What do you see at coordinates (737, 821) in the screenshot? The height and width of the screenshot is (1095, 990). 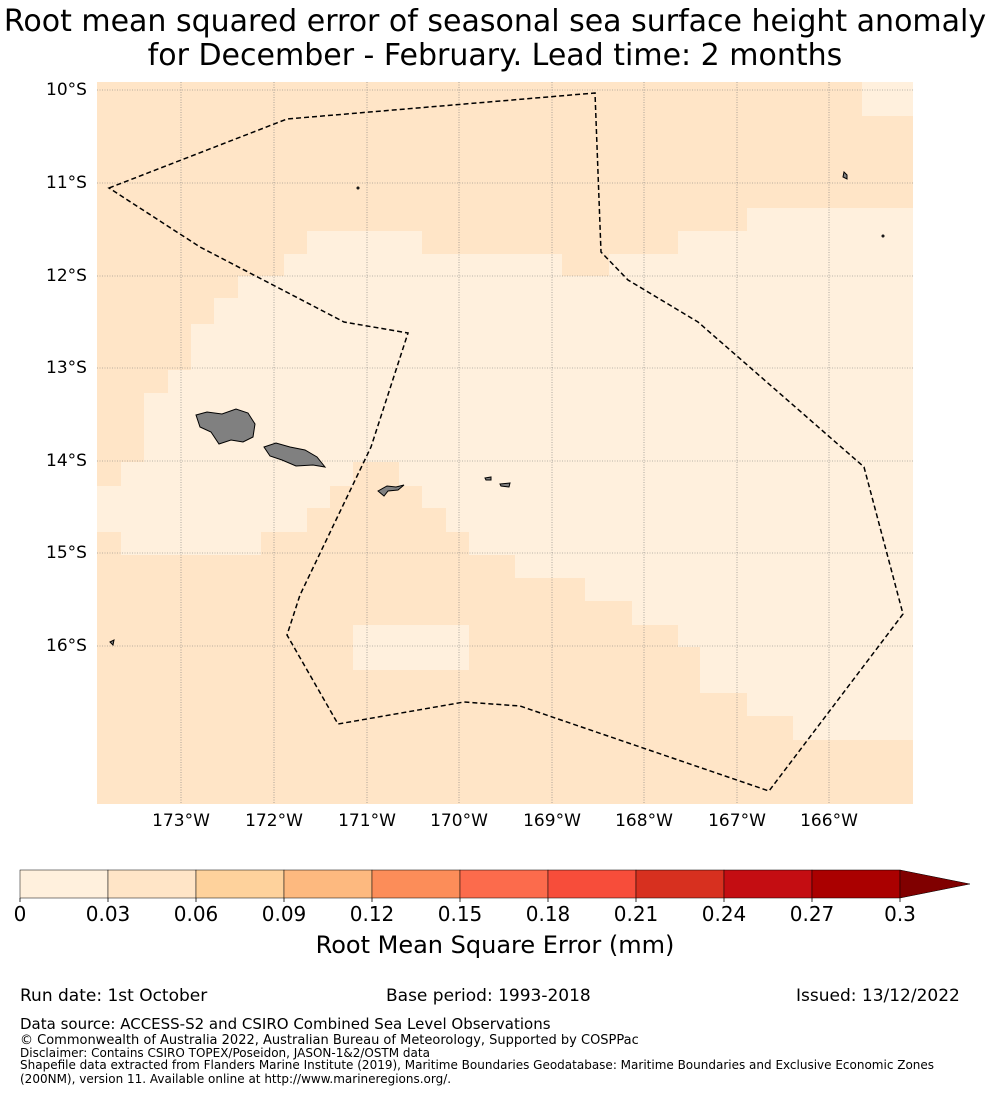 I see `lon-label-167w: 167°W` at bounding box center [737, 821].